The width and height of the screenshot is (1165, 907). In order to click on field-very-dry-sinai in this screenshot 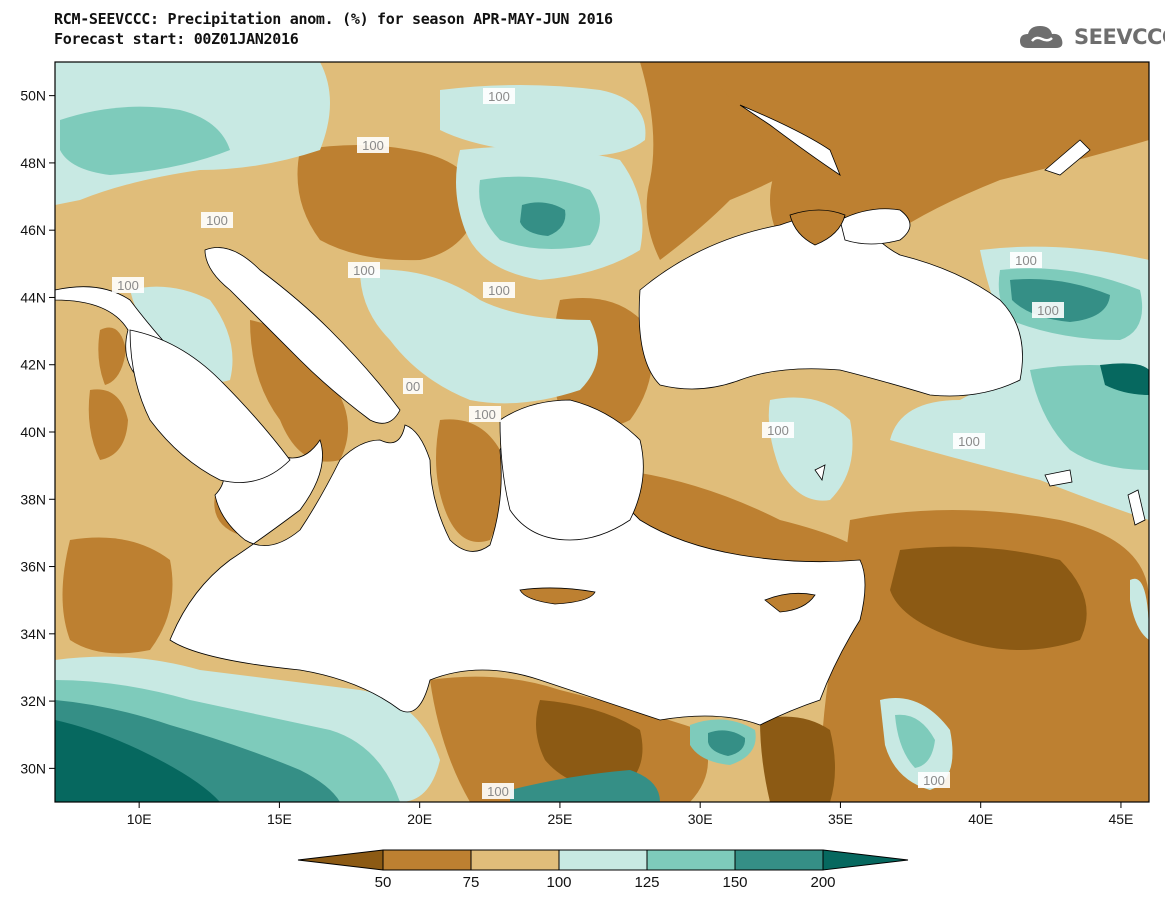, I will do `click(797, 759)`.